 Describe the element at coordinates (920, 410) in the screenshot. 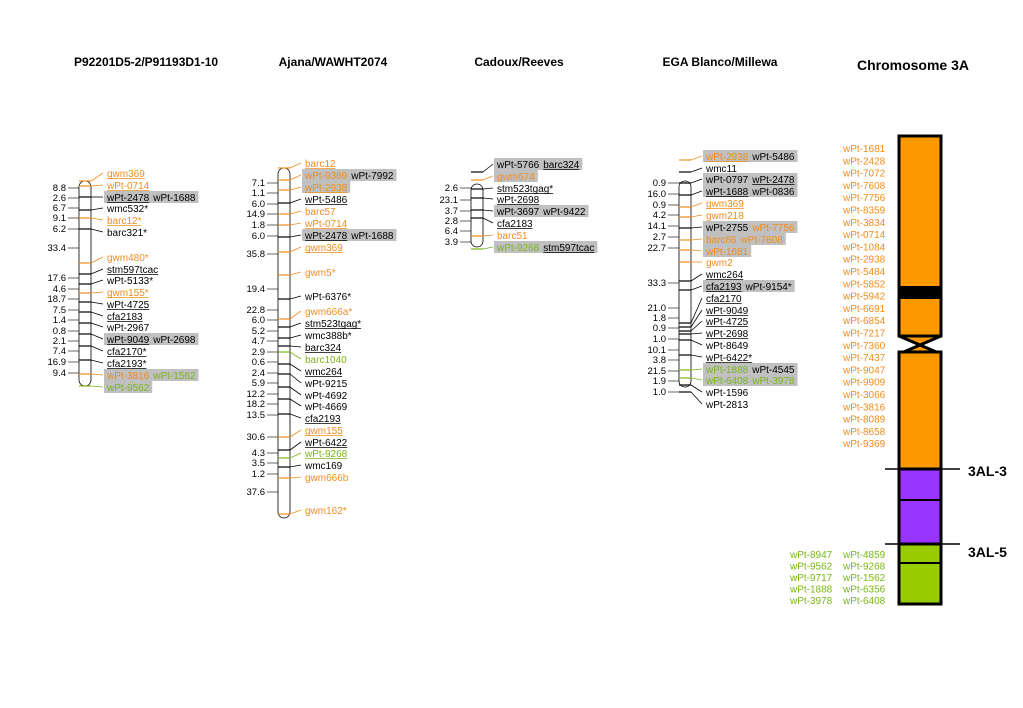

I see `chromosome-long-arm-orange` at that location.